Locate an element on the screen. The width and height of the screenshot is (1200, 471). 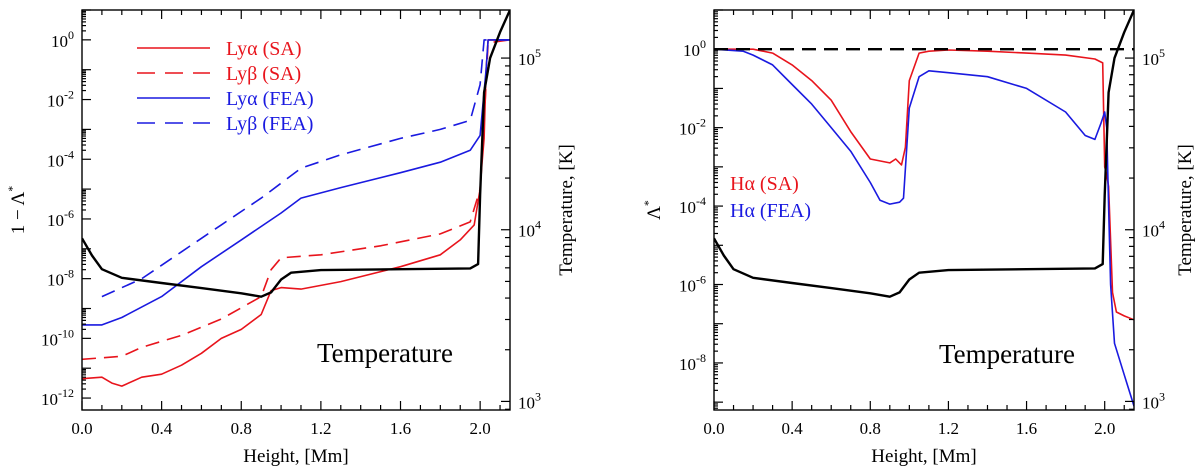
legend-label: Lyα (SA) is located at coordinates (263, 49).